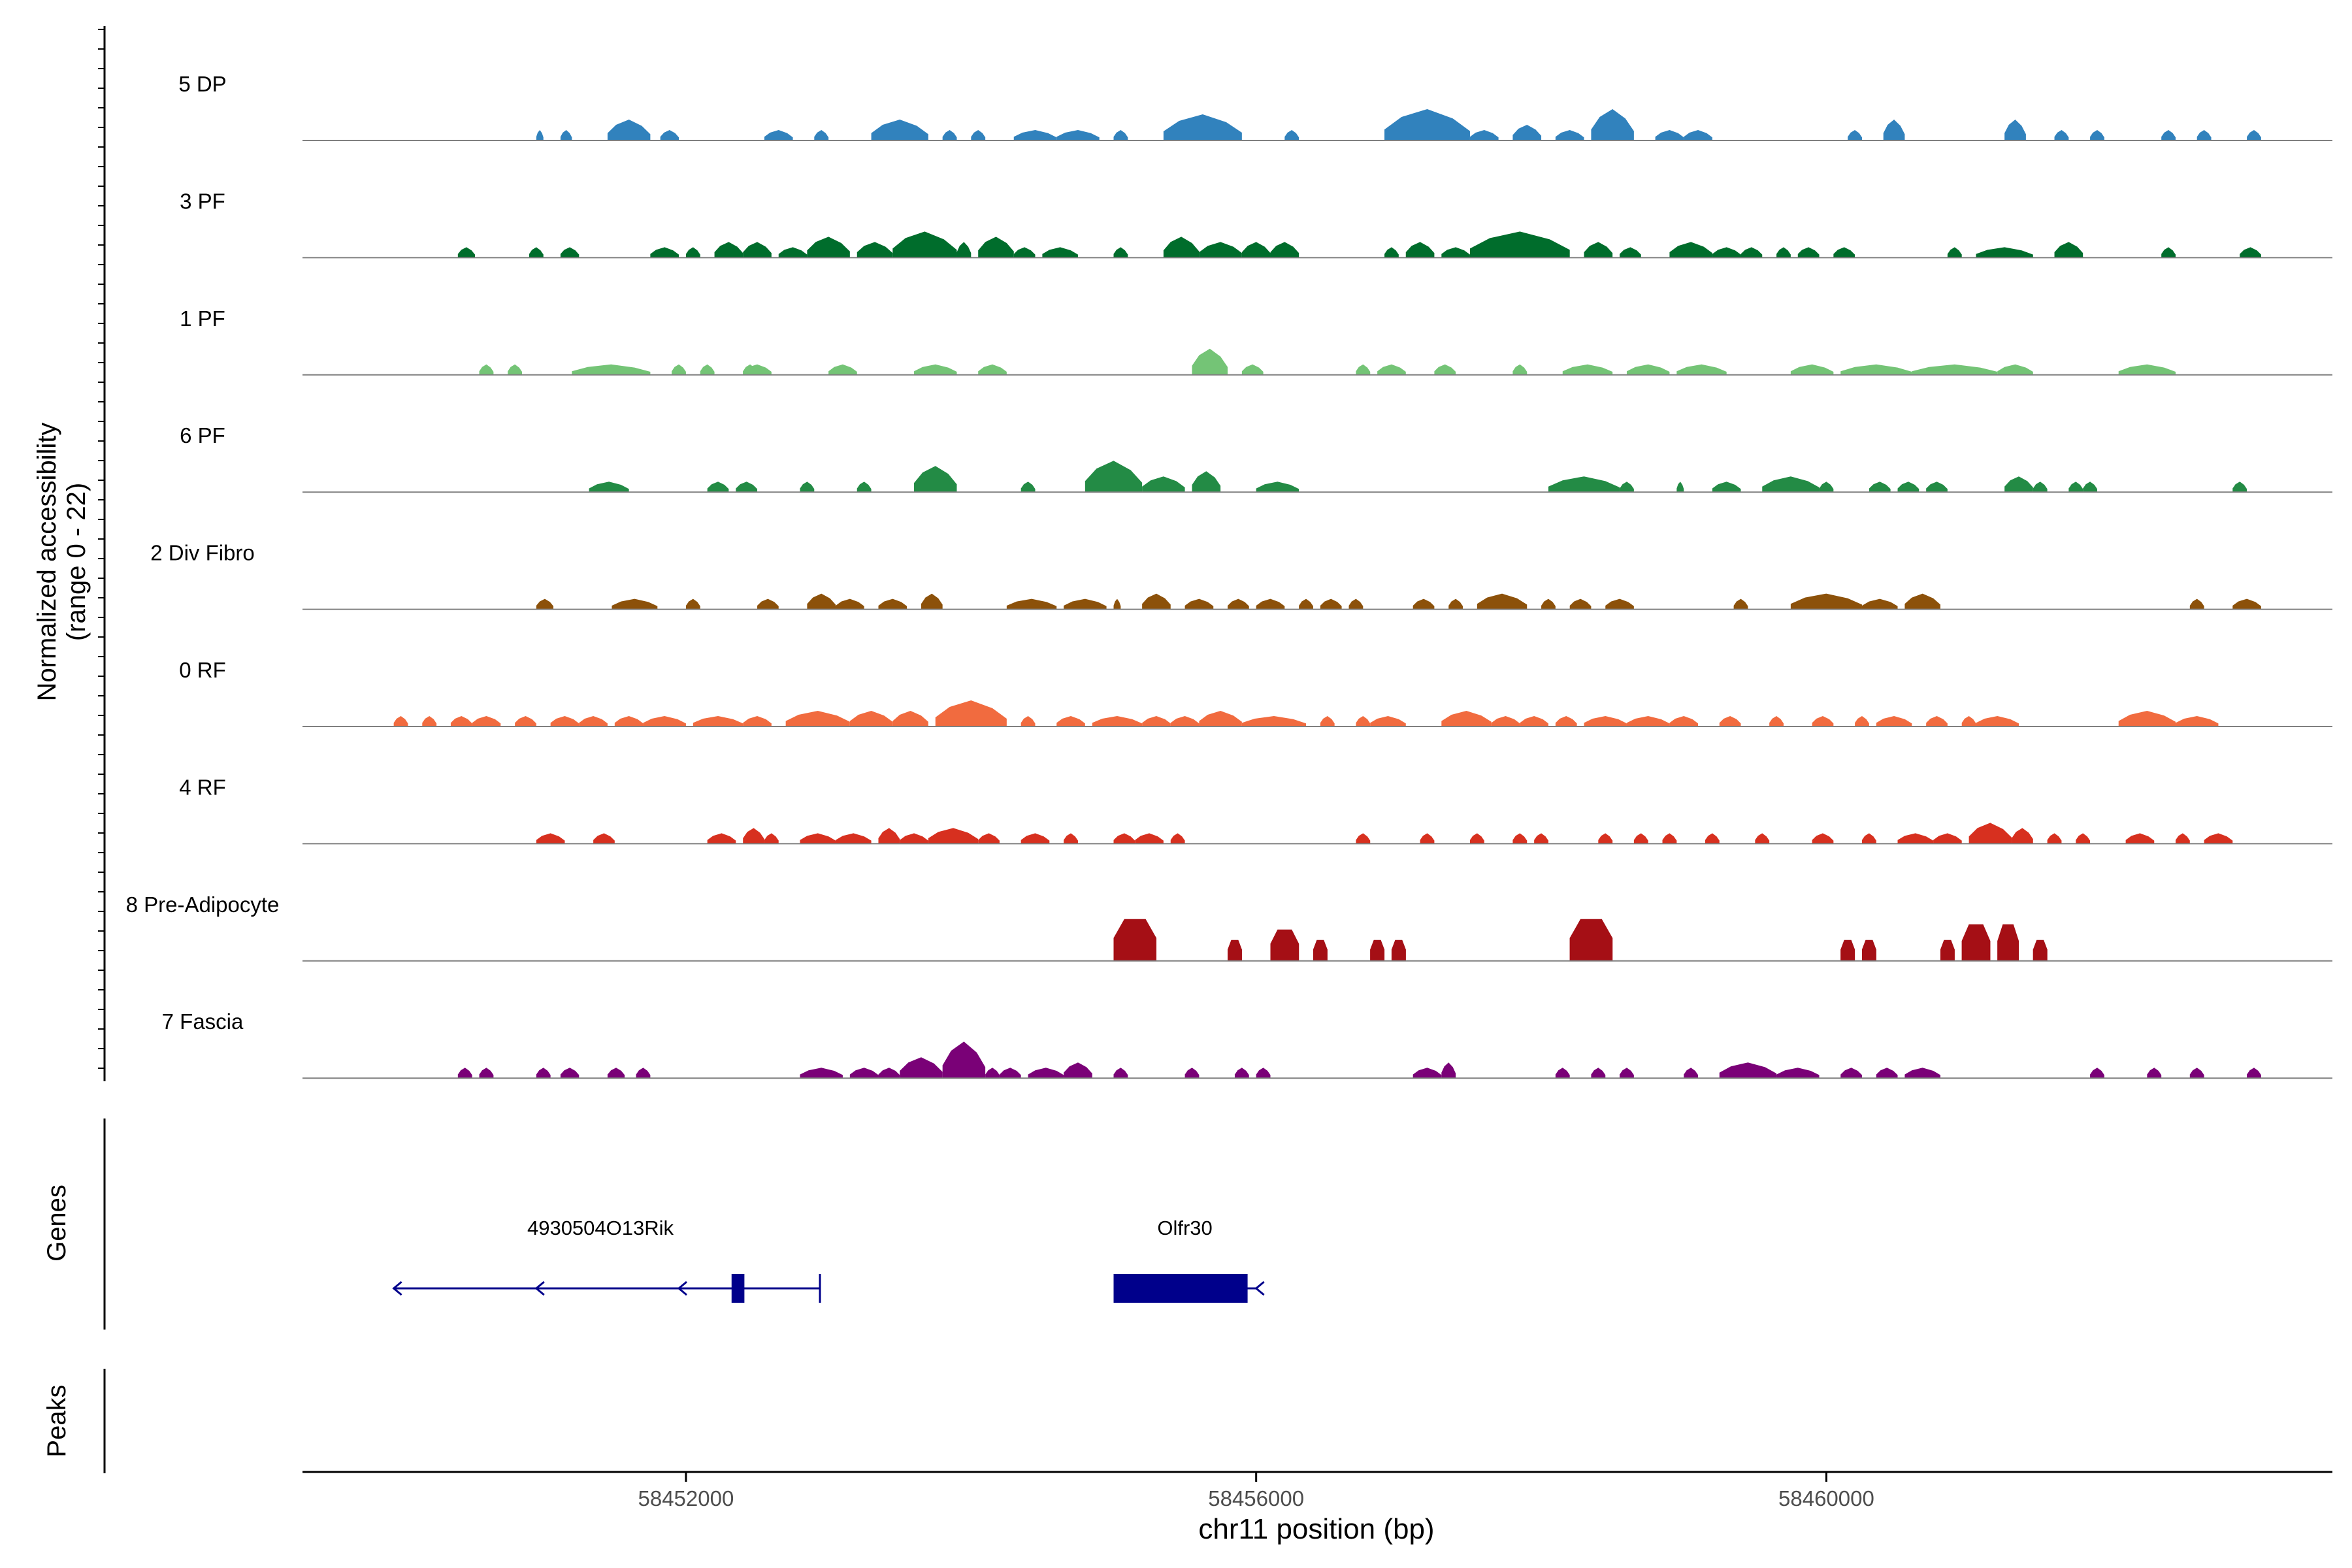  I want to click on track-3-pf: 3 PF, so click(1256, 224).